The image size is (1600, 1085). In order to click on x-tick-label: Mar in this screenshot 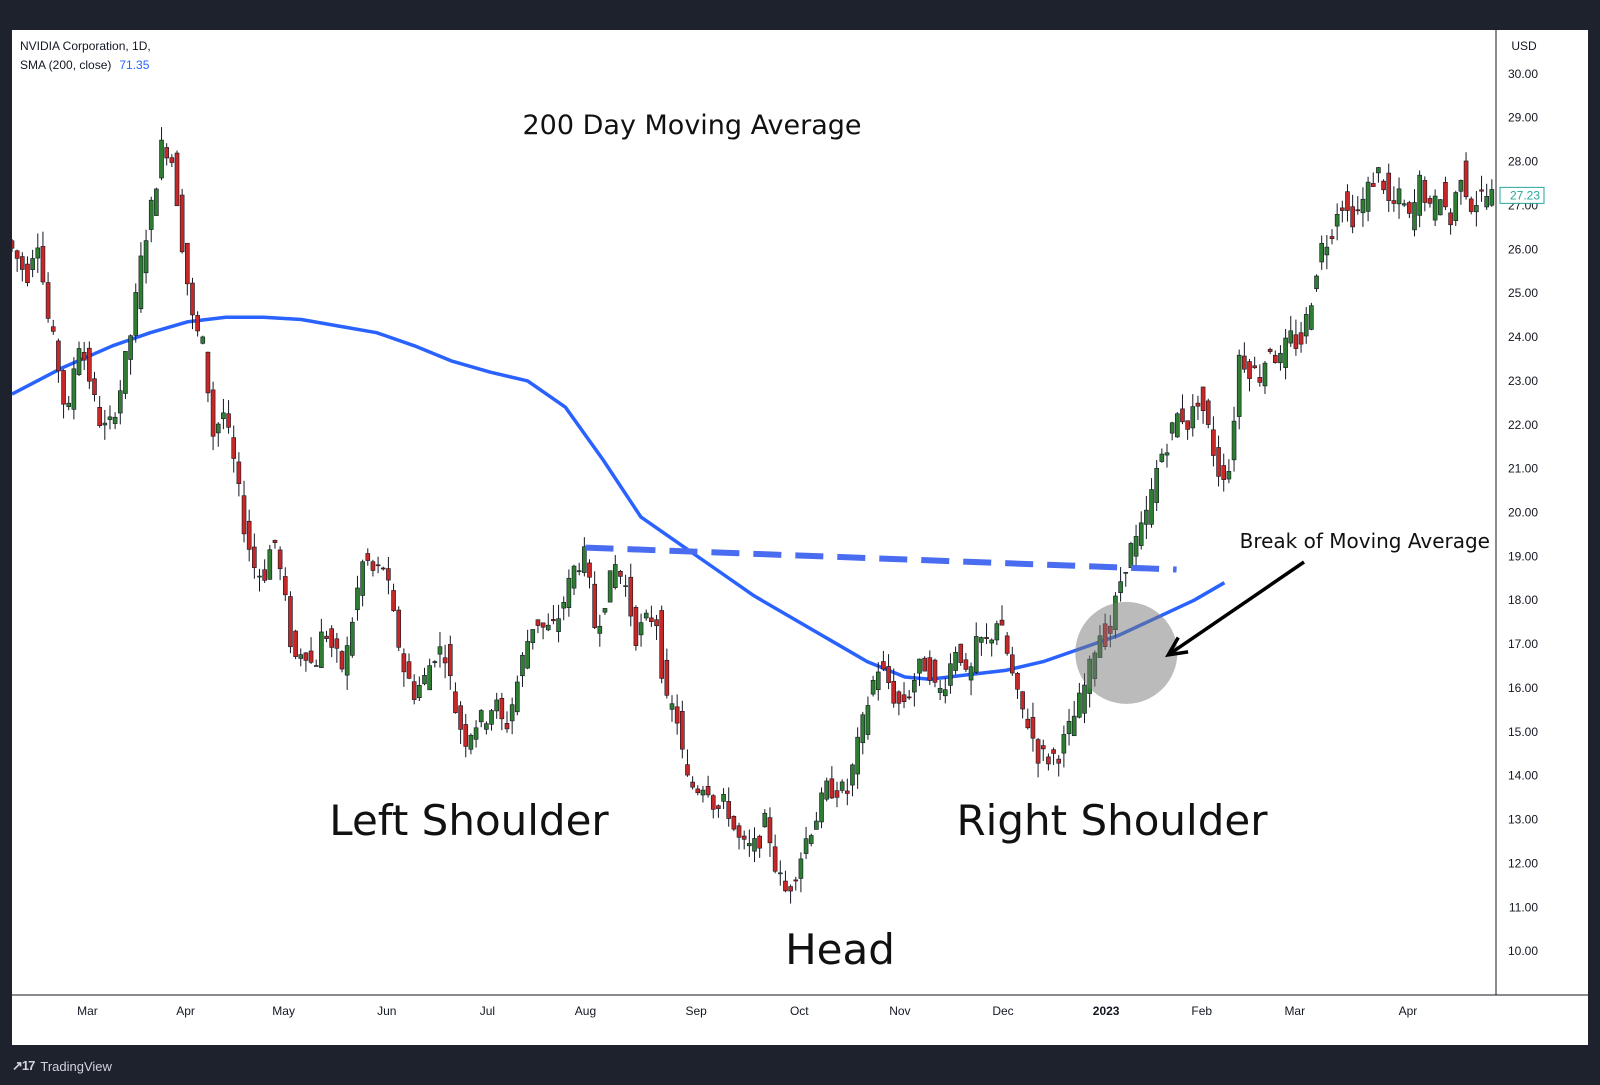, I will do `click(87, 1011)`.